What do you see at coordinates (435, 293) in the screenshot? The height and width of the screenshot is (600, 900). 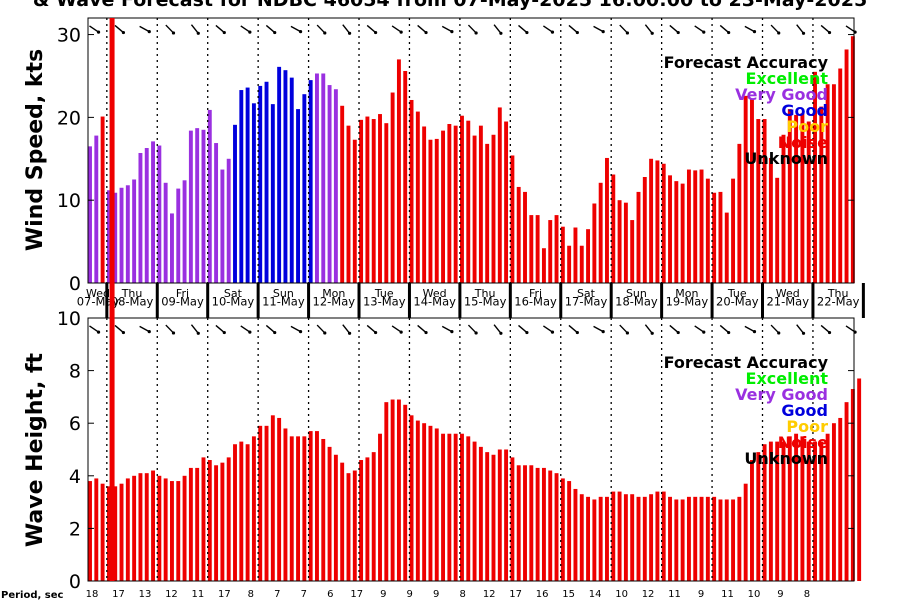 I see `day-label: Wed` at bounding box center [435, 293].